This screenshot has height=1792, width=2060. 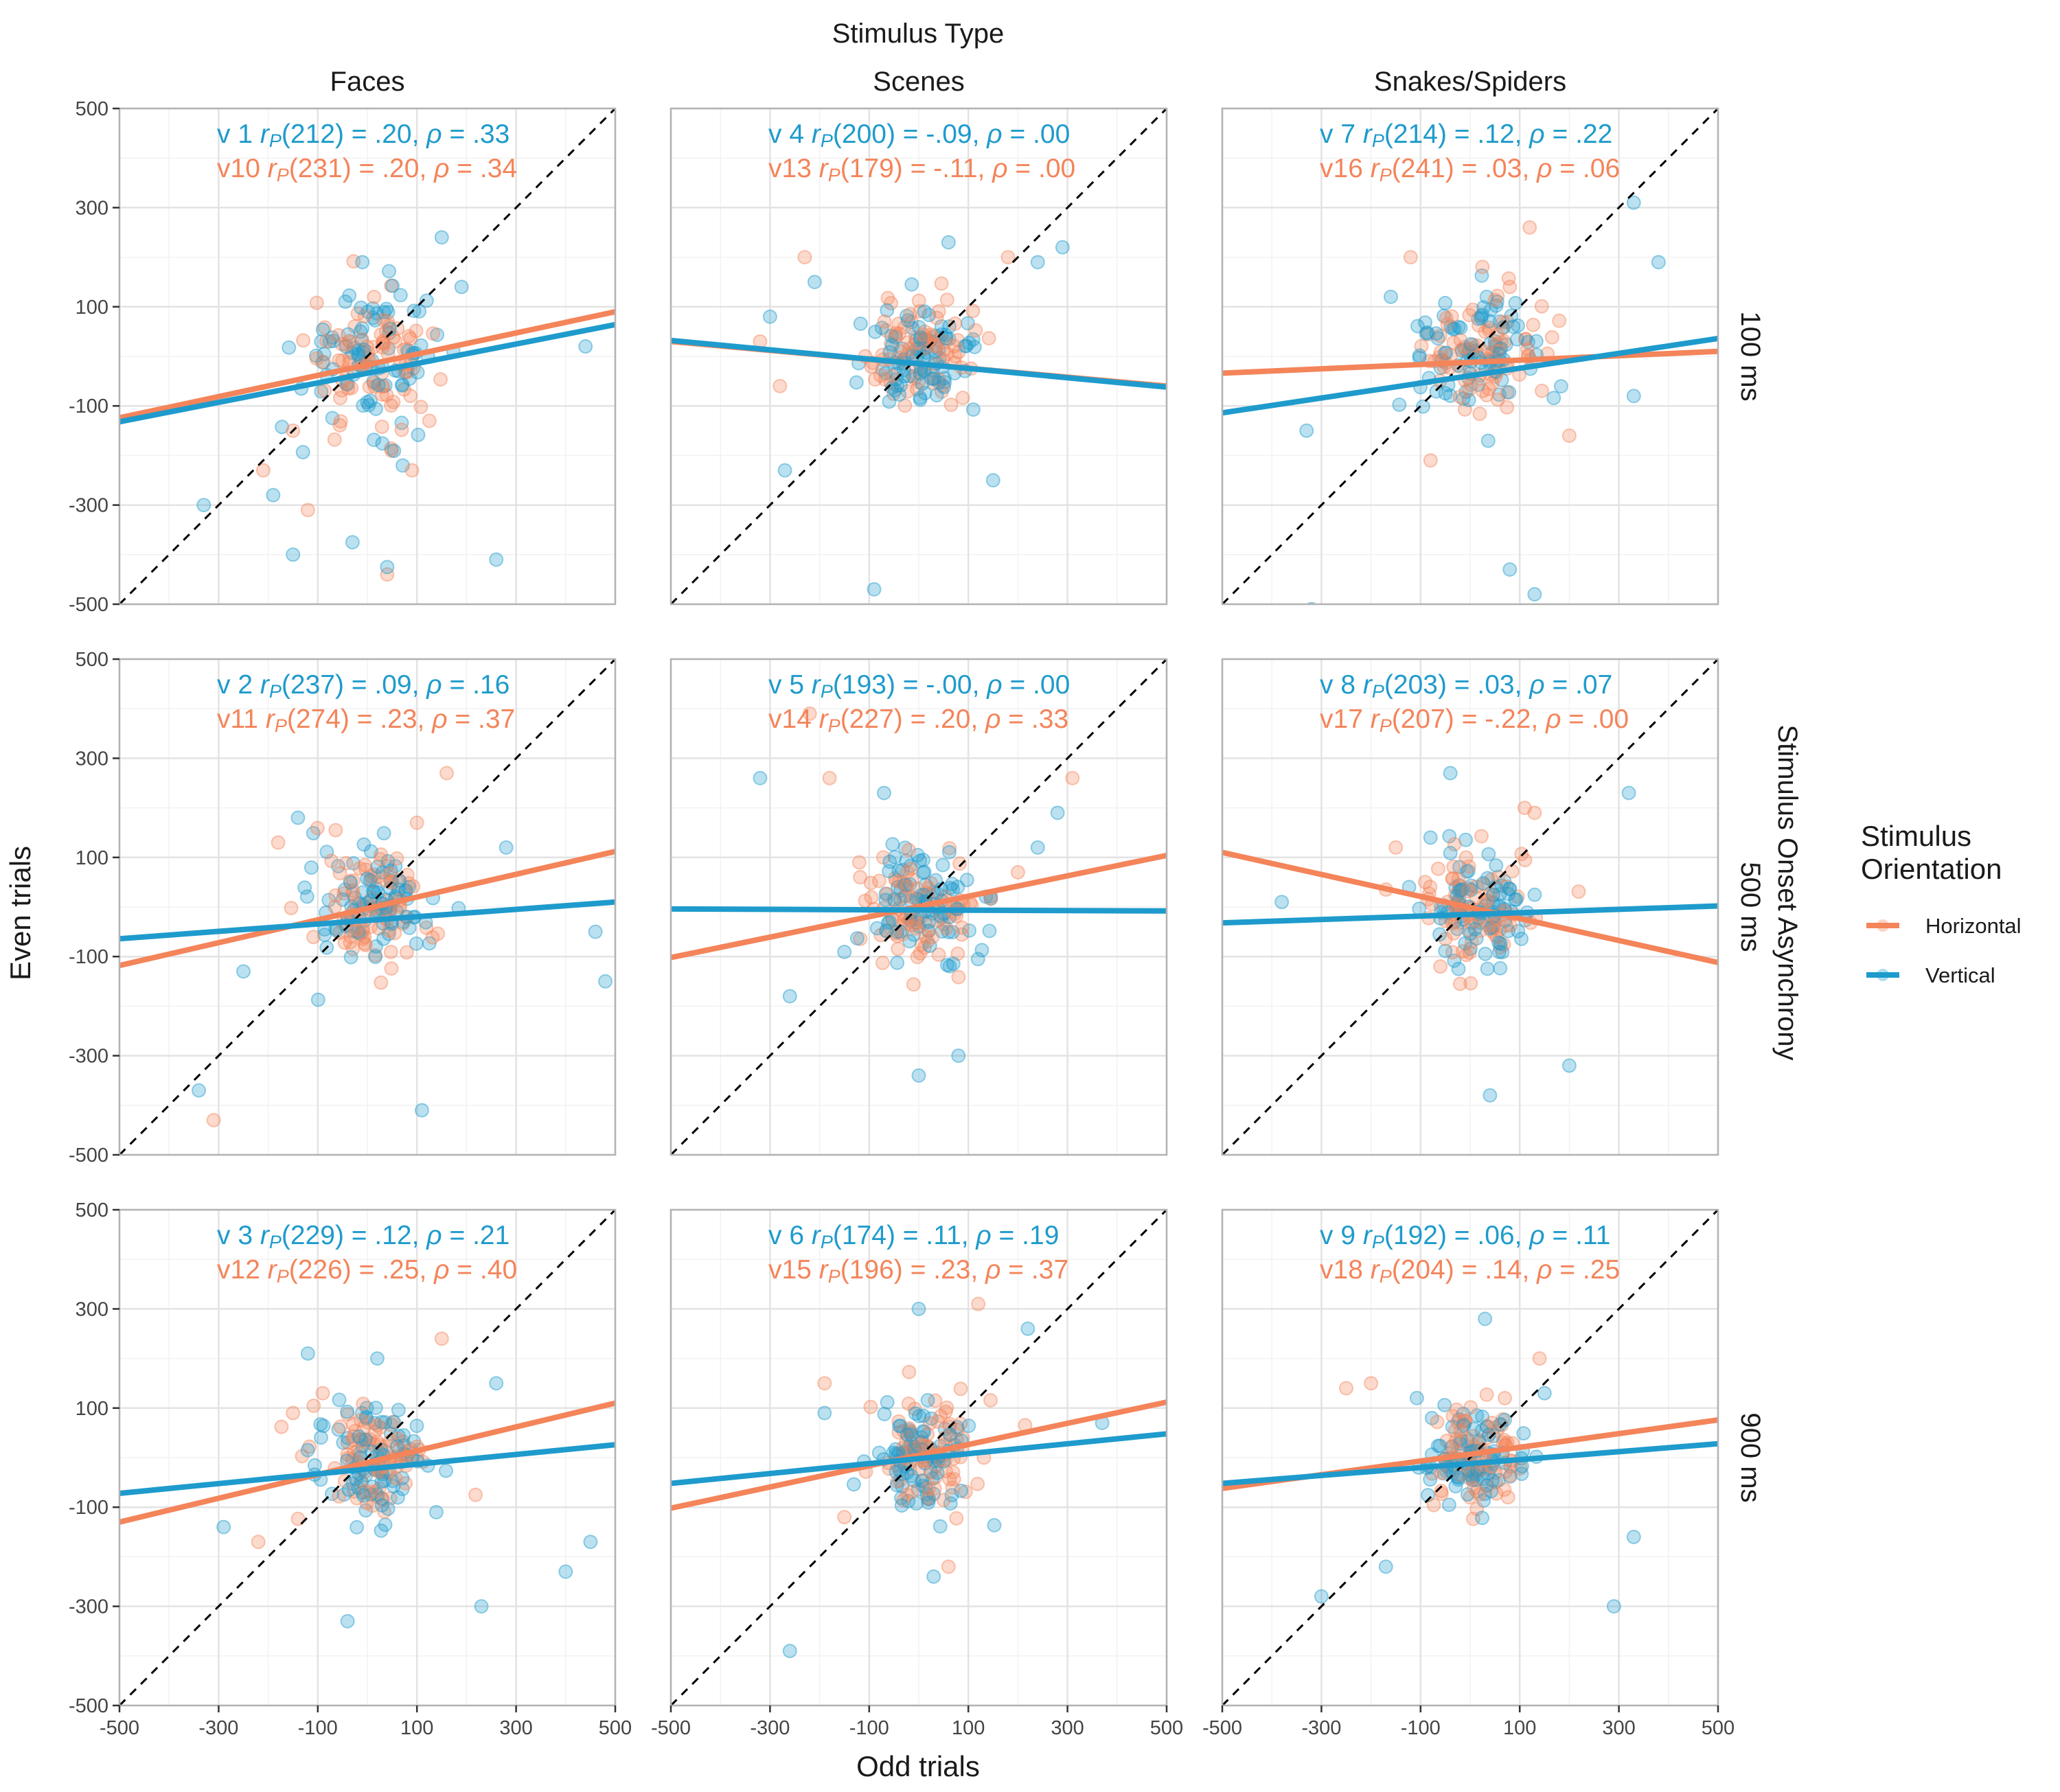 What do you see at coordinates (1470, 1457) in the screenshot?
I see `identity-reference-line` at bounding box center [1470, 1457].